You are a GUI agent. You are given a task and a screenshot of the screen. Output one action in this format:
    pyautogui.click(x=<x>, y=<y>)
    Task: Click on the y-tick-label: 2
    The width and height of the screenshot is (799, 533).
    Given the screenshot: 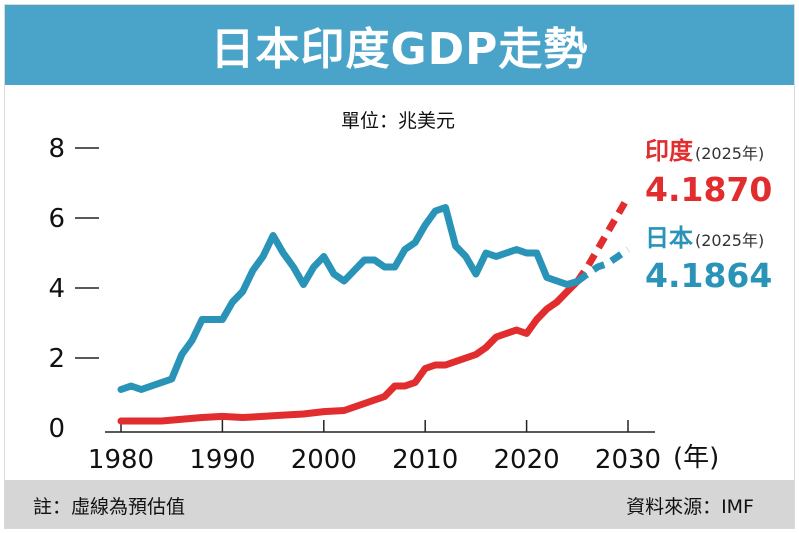 What is the action you would take?
    pyautogui.click(x=56, y=359)
    